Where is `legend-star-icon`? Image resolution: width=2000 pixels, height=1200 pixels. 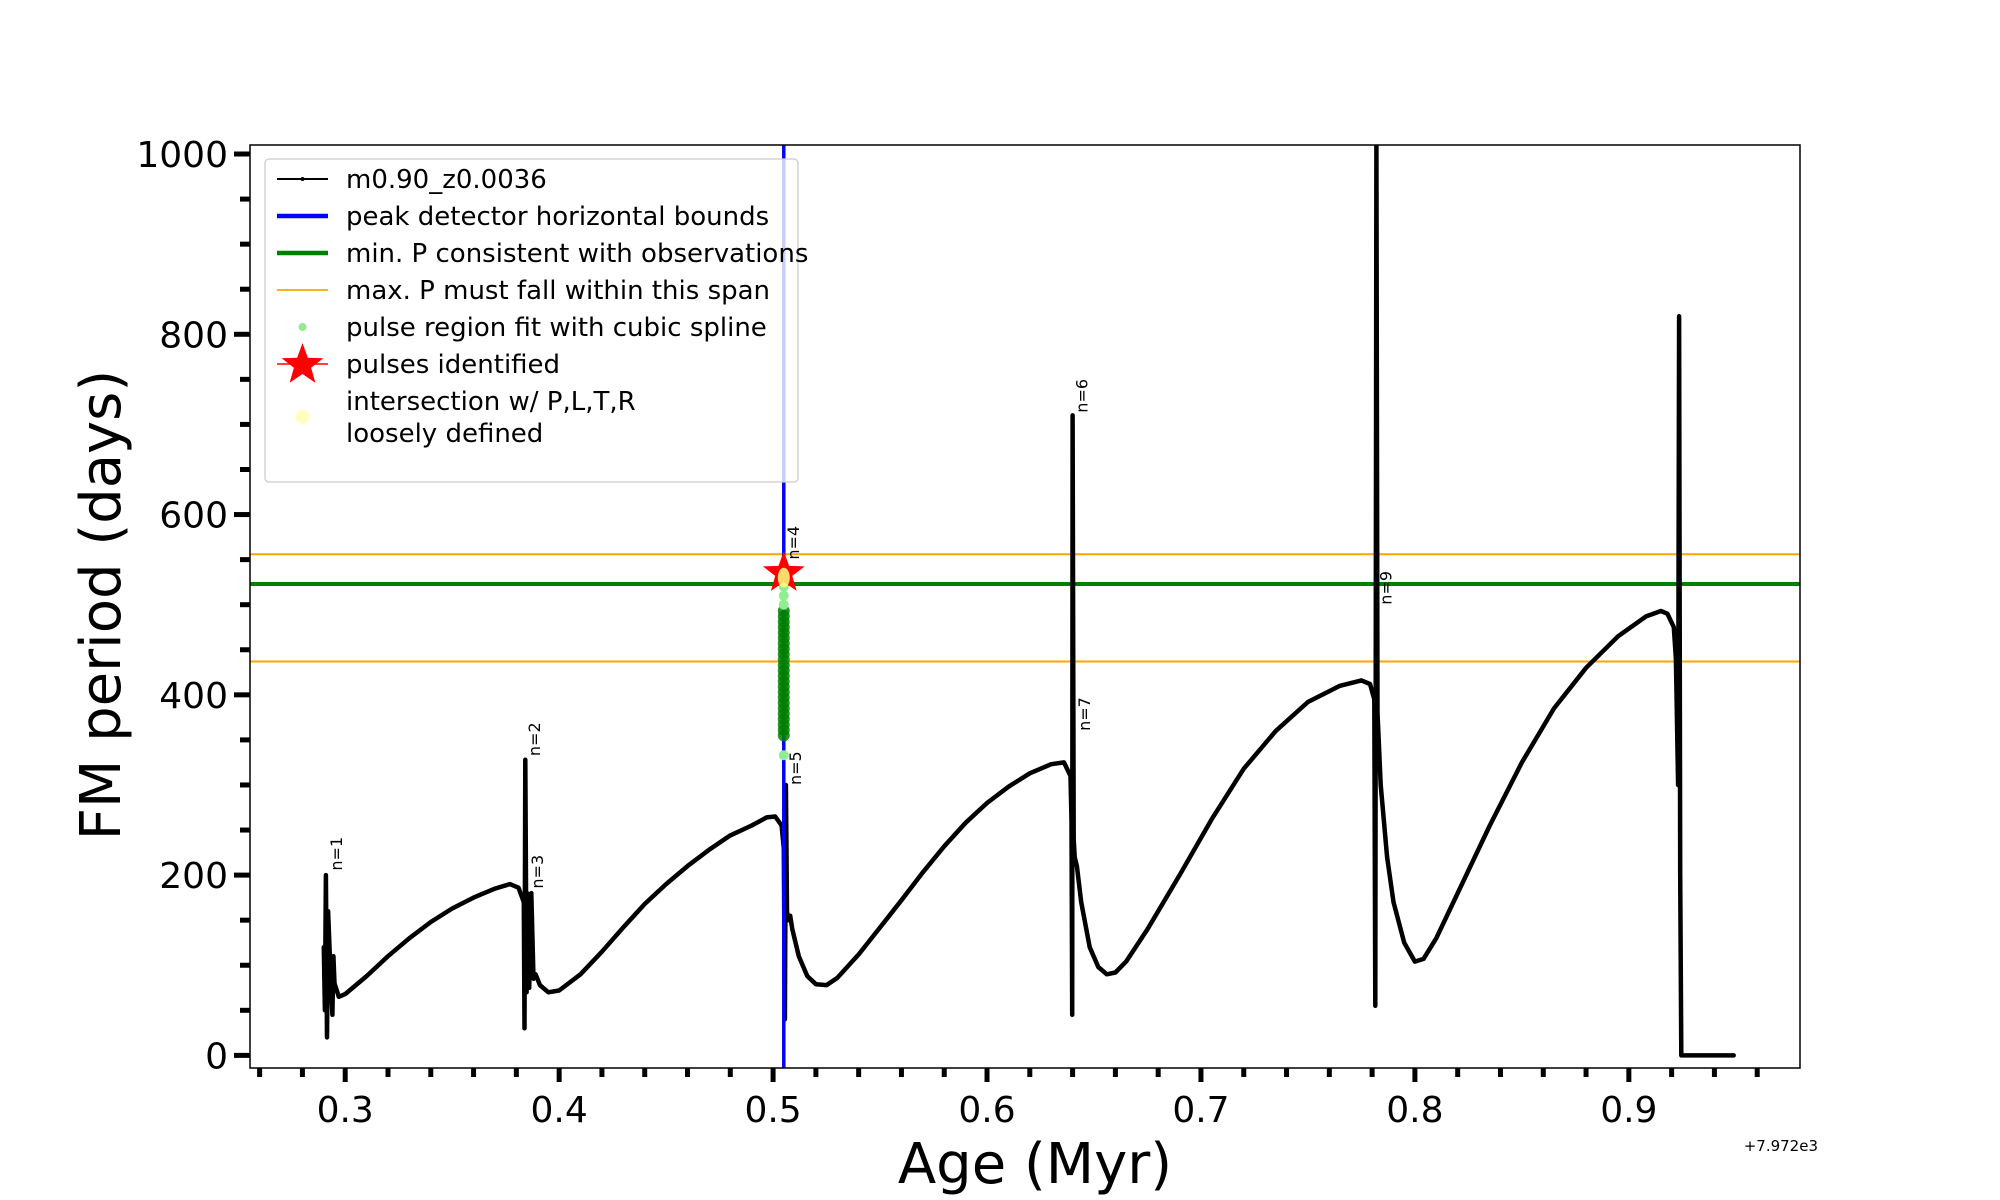 legend-star-icon is located at coordinates (302, 363).